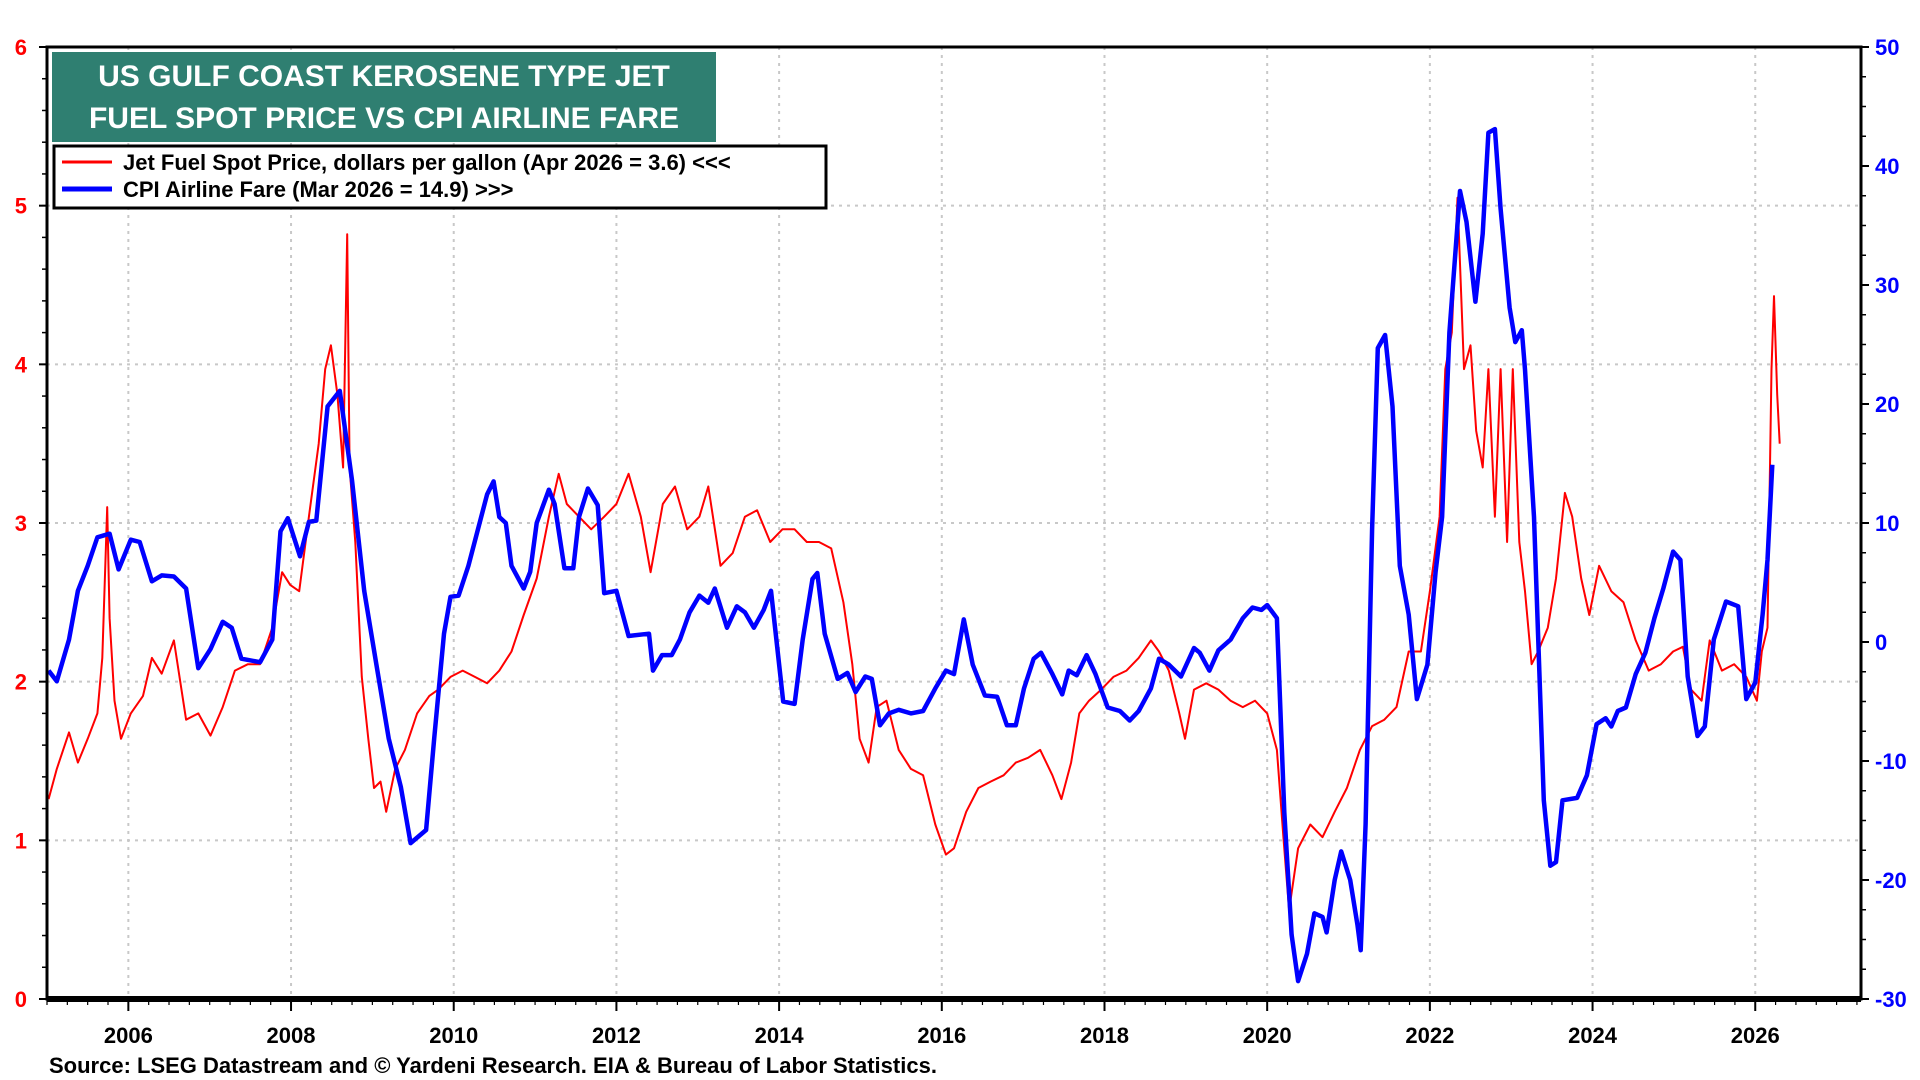  What do you see at coordinates (21, 206) in the screenshot?
I see `left-tick-label: 5` at bounding box center [21, 206].